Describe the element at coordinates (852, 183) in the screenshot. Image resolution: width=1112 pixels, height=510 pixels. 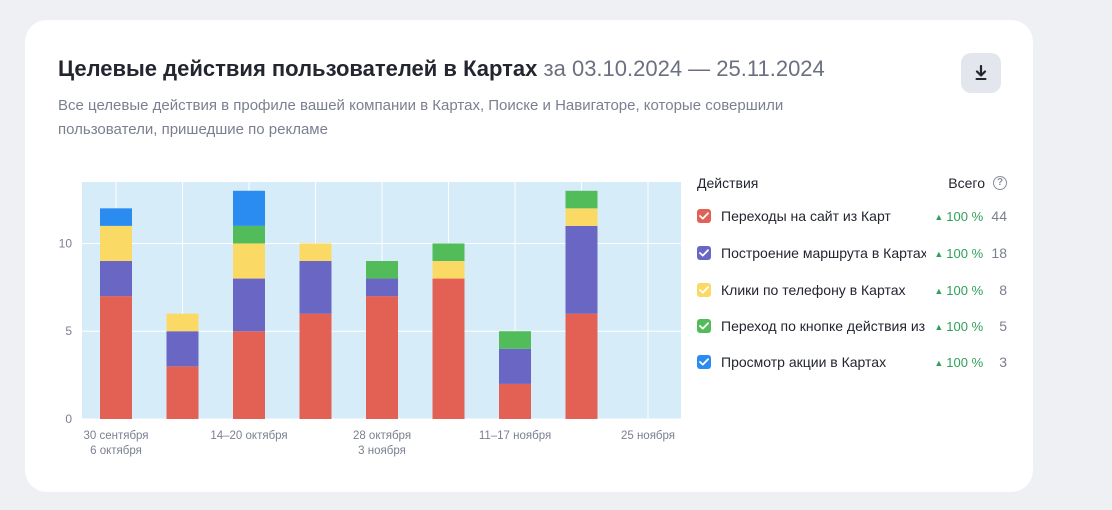
I see `legend-header: Действия Всего ?` at that location.